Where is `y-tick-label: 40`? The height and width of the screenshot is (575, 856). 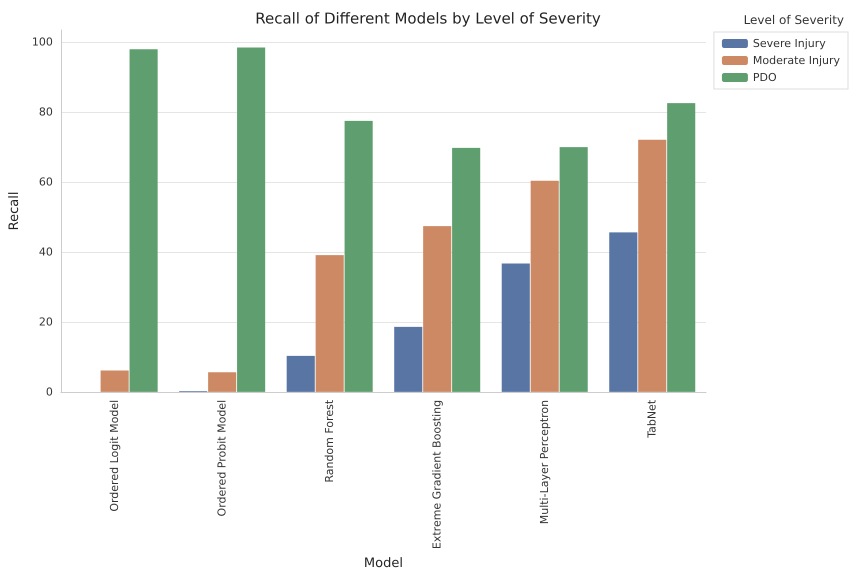
y-tick-label: 40 is located at coordinates (45, 252).